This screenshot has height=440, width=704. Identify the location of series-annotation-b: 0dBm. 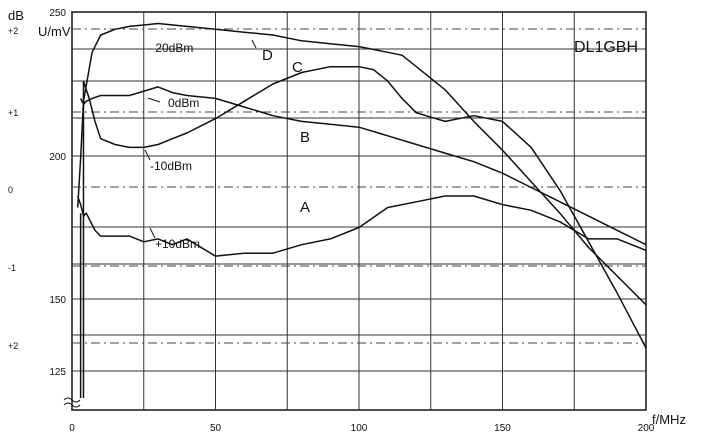
(183, 103).